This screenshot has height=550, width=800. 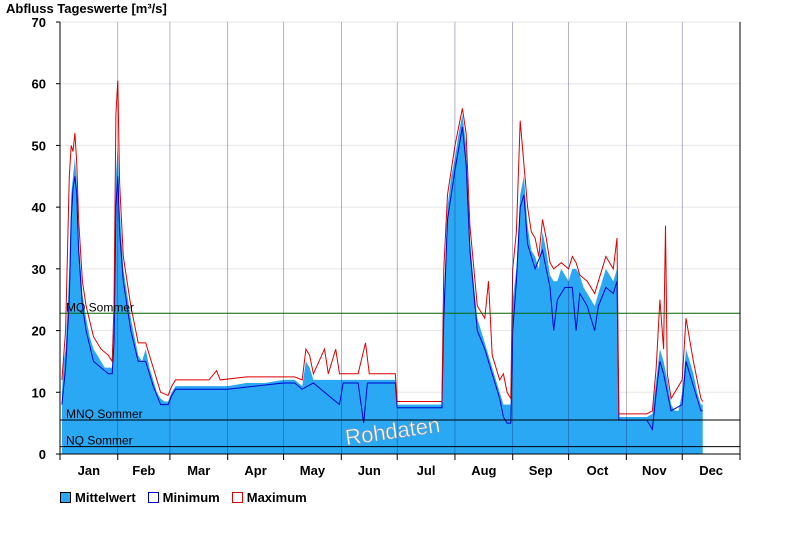 I want to click on x-tick-label-may: May, so click(x=313, y=470).